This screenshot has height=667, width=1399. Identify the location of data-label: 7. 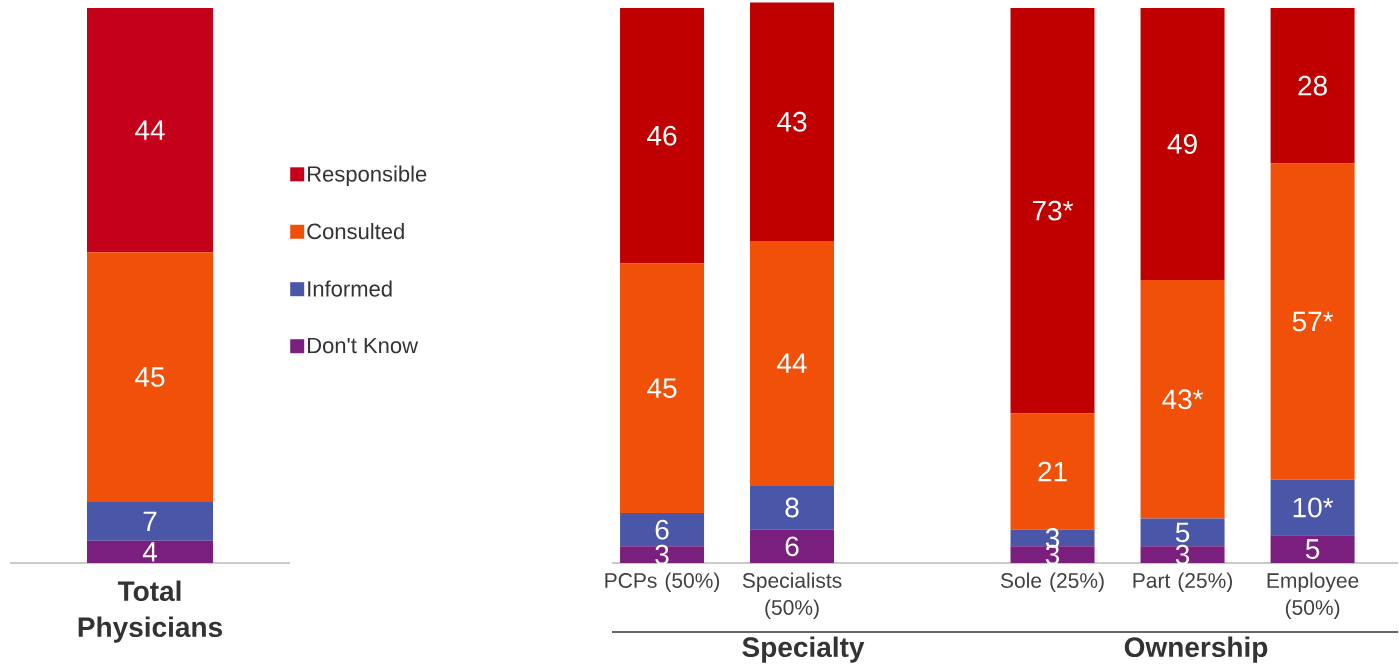
(150, 521).